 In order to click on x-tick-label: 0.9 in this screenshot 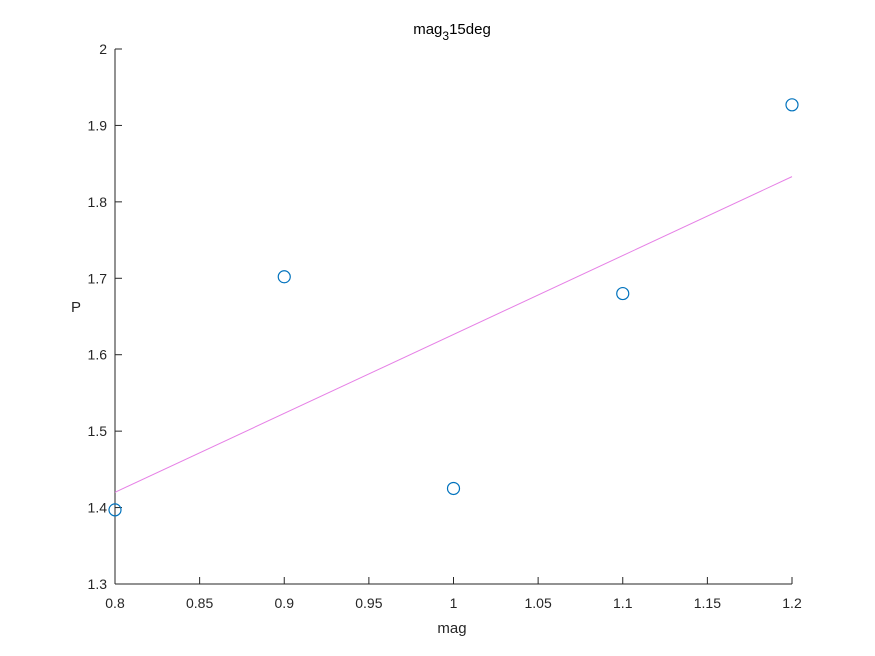, I will do `click(285, 603)`.